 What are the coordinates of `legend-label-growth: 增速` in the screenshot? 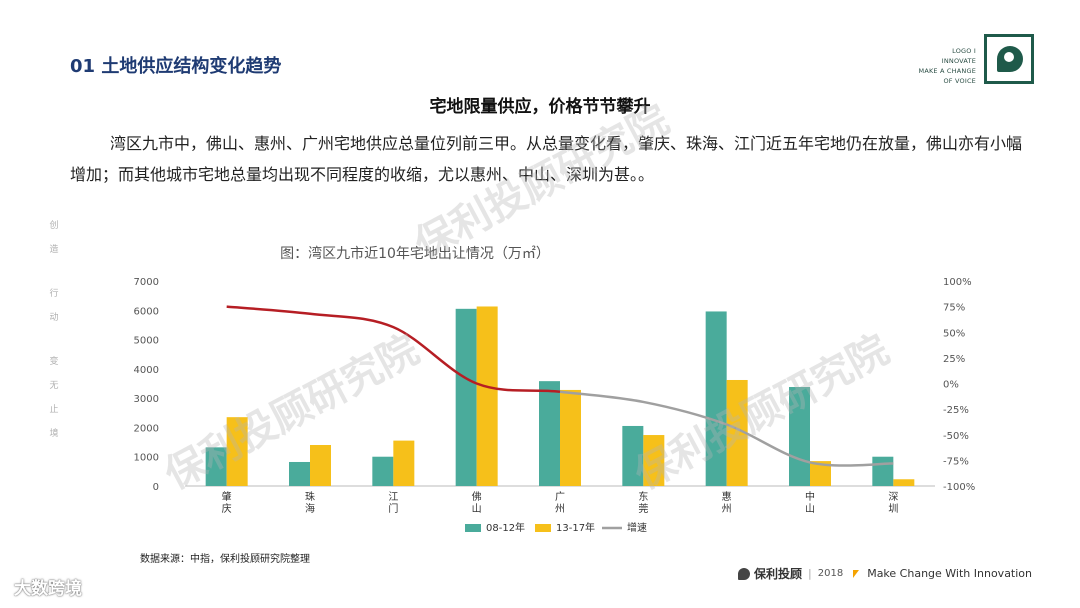 It's located at (637, 527).